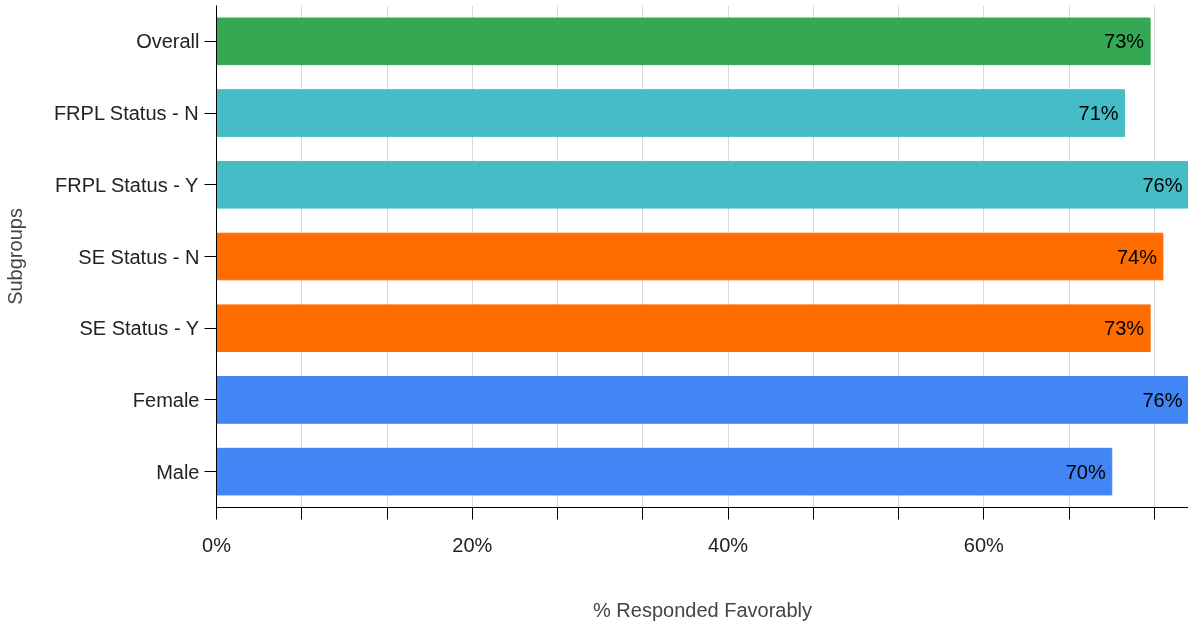  I want to click on y-tick-label: Female, so click(166, 399).